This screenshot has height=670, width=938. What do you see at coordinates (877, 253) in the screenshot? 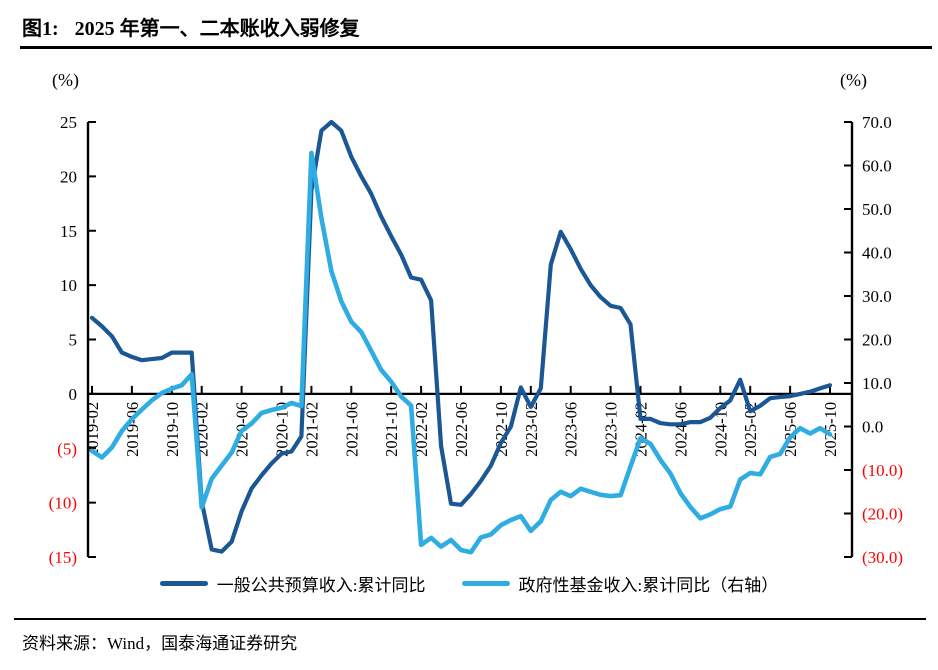
I see `right-axis-tick-label: 40.0` at bounding box center [877, 253].